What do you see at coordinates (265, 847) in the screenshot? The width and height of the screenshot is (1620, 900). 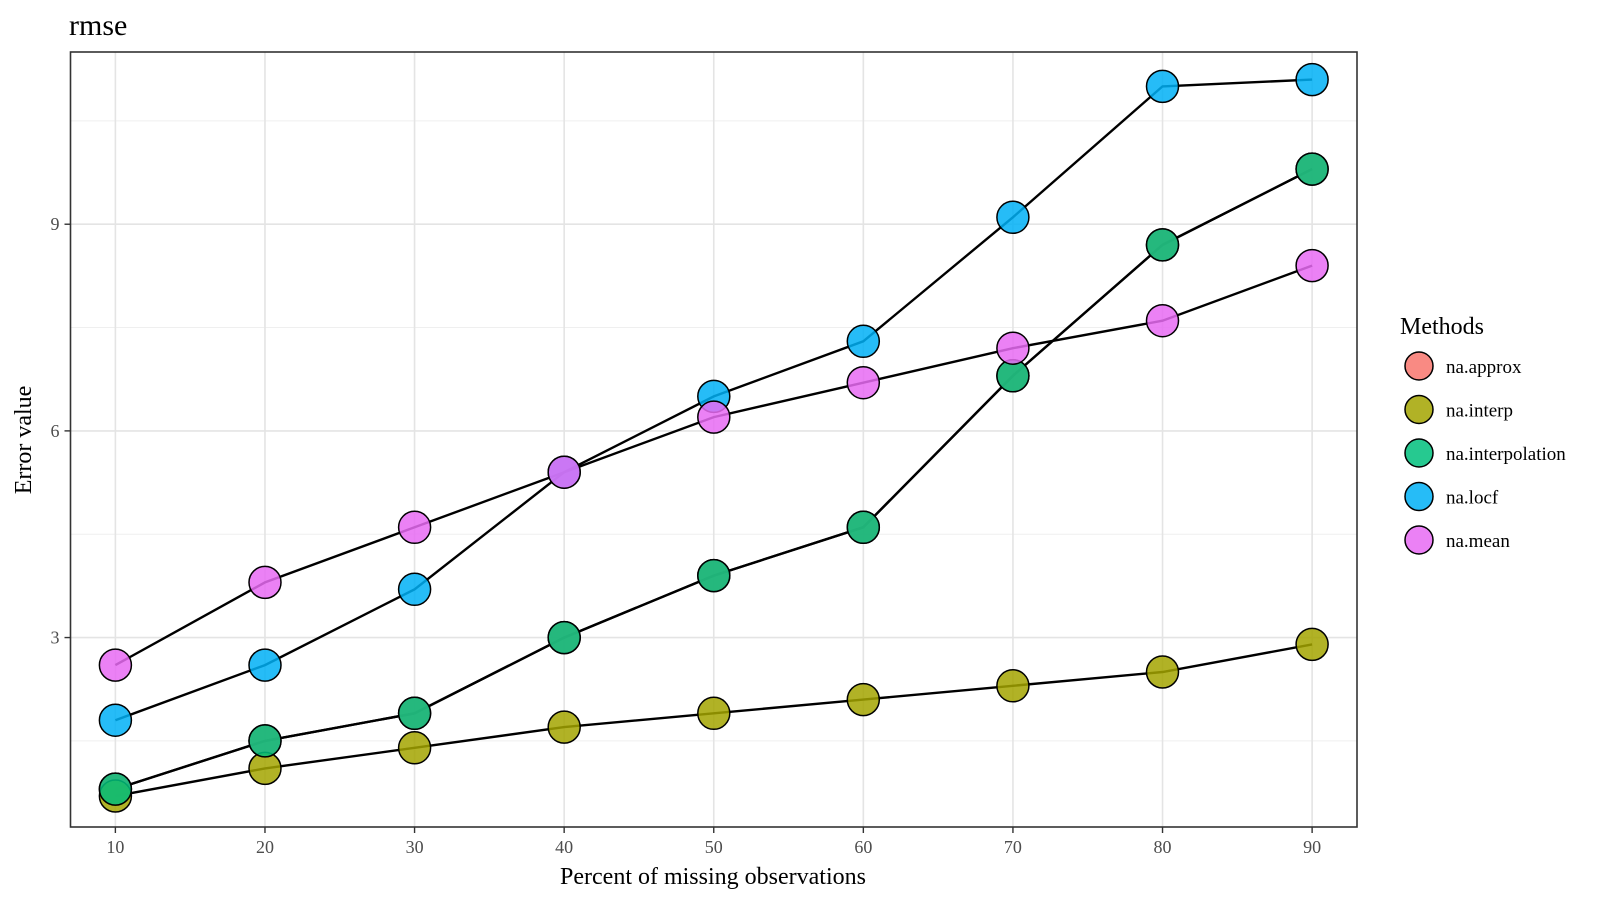 I see `x-tick-label: 20` at bounding box center [265, 847].